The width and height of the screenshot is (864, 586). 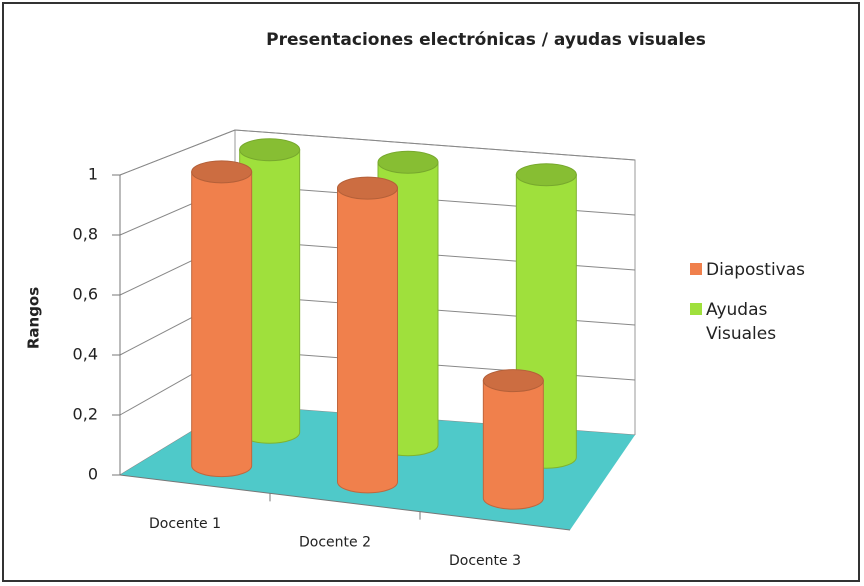 What do you see at coordinates (93, 174) in the screenshot?
I see `y-tick-label: 1` at bounding box center [93, 174].